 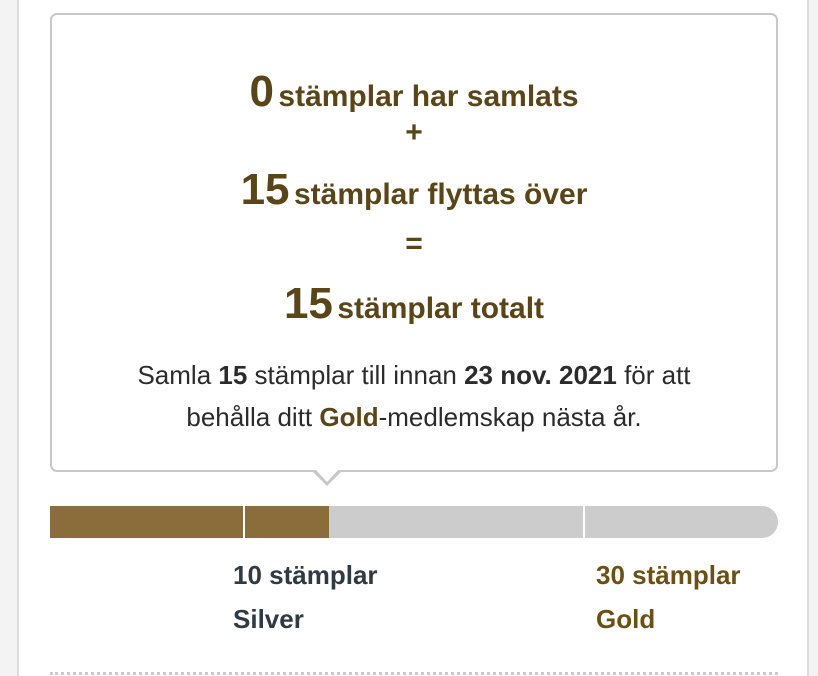 I want to click on note-line2-prefix: behålla ditt, so click(x=249, y=417).